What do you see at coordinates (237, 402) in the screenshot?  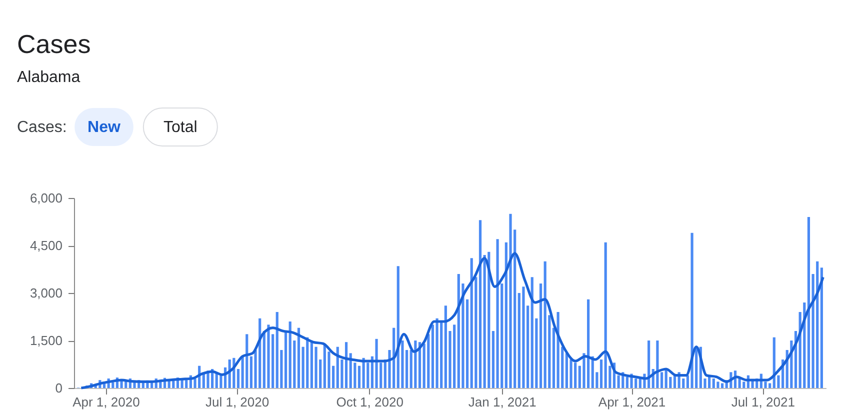 I see `x-tick-label: Jul 1, 2020` at bounding box center [237, 402].